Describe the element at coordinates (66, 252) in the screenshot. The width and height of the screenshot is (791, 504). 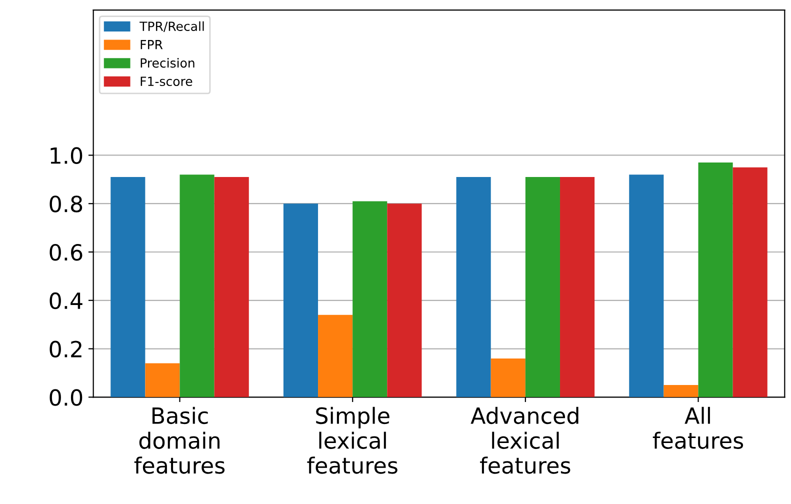
I see `y-tick-label: 0.6` at that location.